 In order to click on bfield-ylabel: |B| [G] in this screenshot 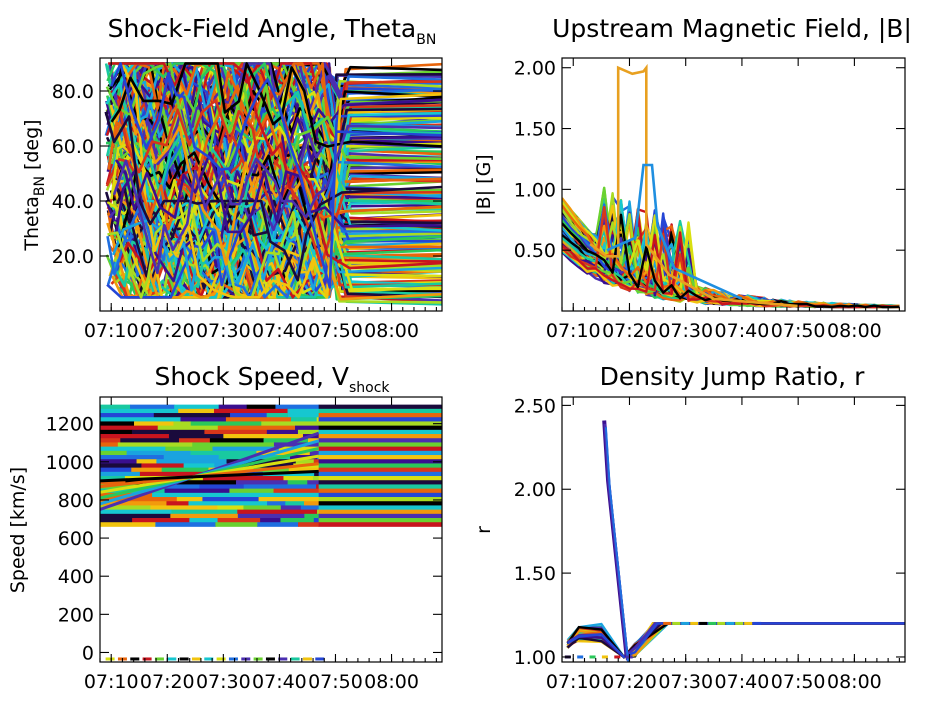, I will do `click(484, 184)`.